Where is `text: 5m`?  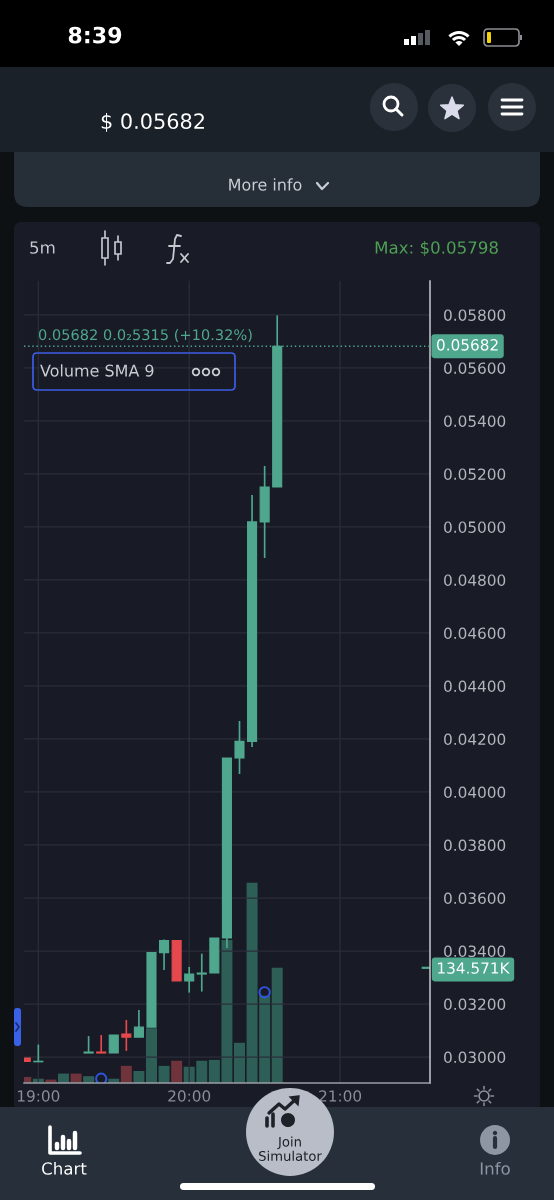 text: 5m is located at coordinates (42, 247).